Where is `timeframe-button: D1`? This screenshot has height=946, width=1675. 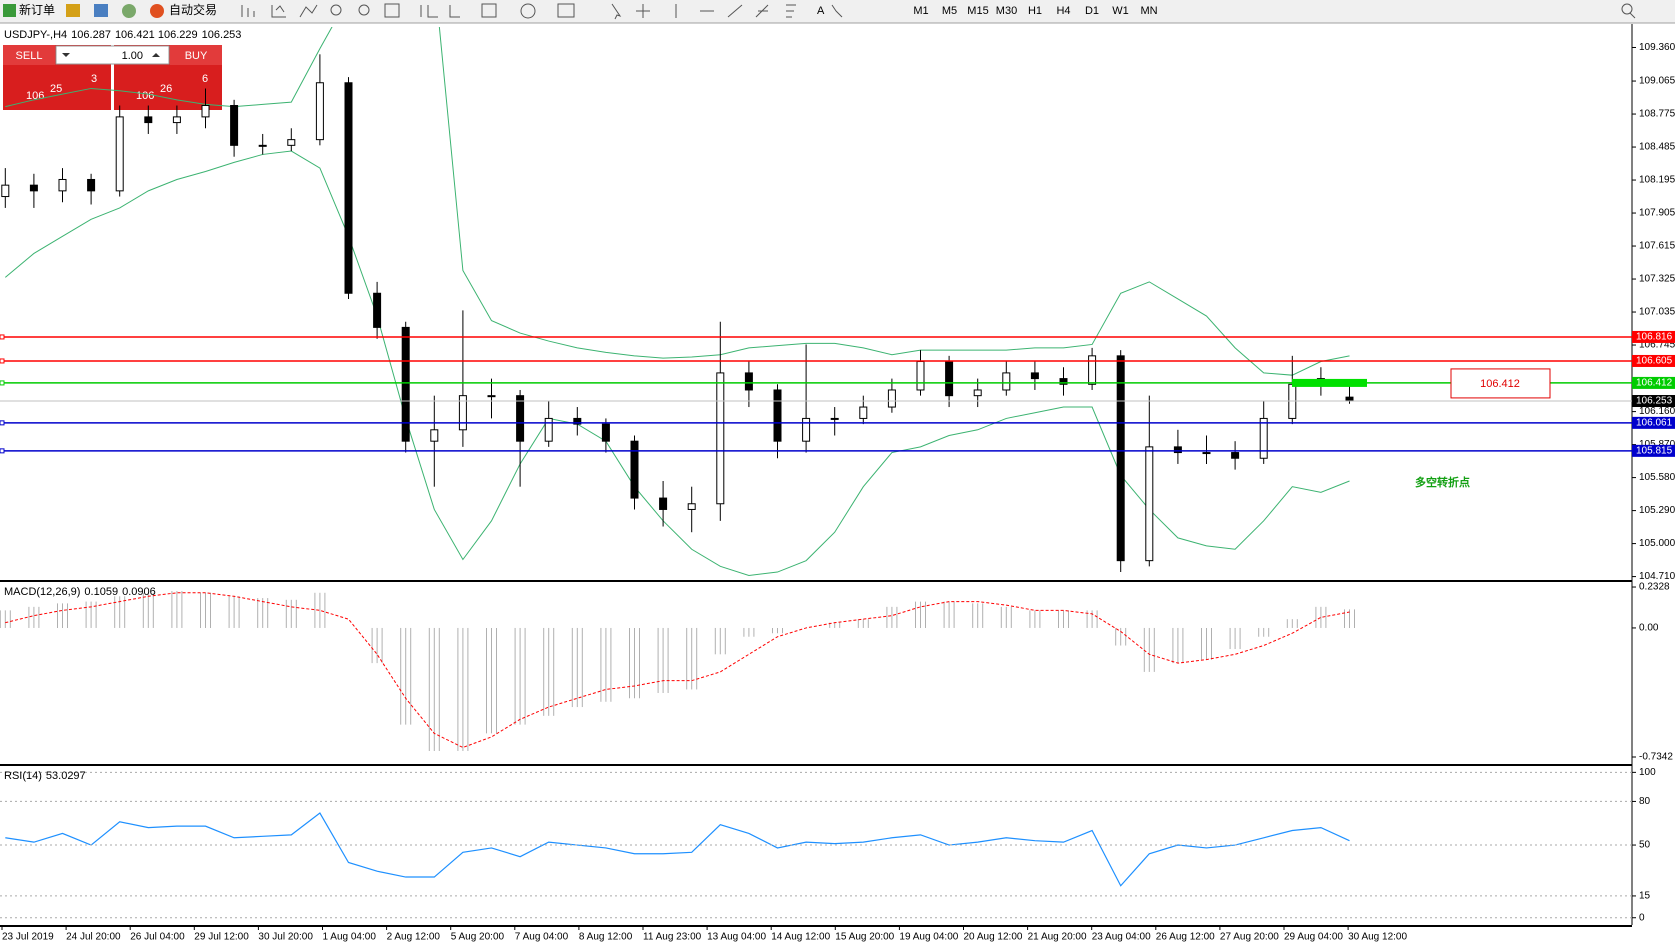
timeframe-button: D1 is located at coordinates (1092, 11).